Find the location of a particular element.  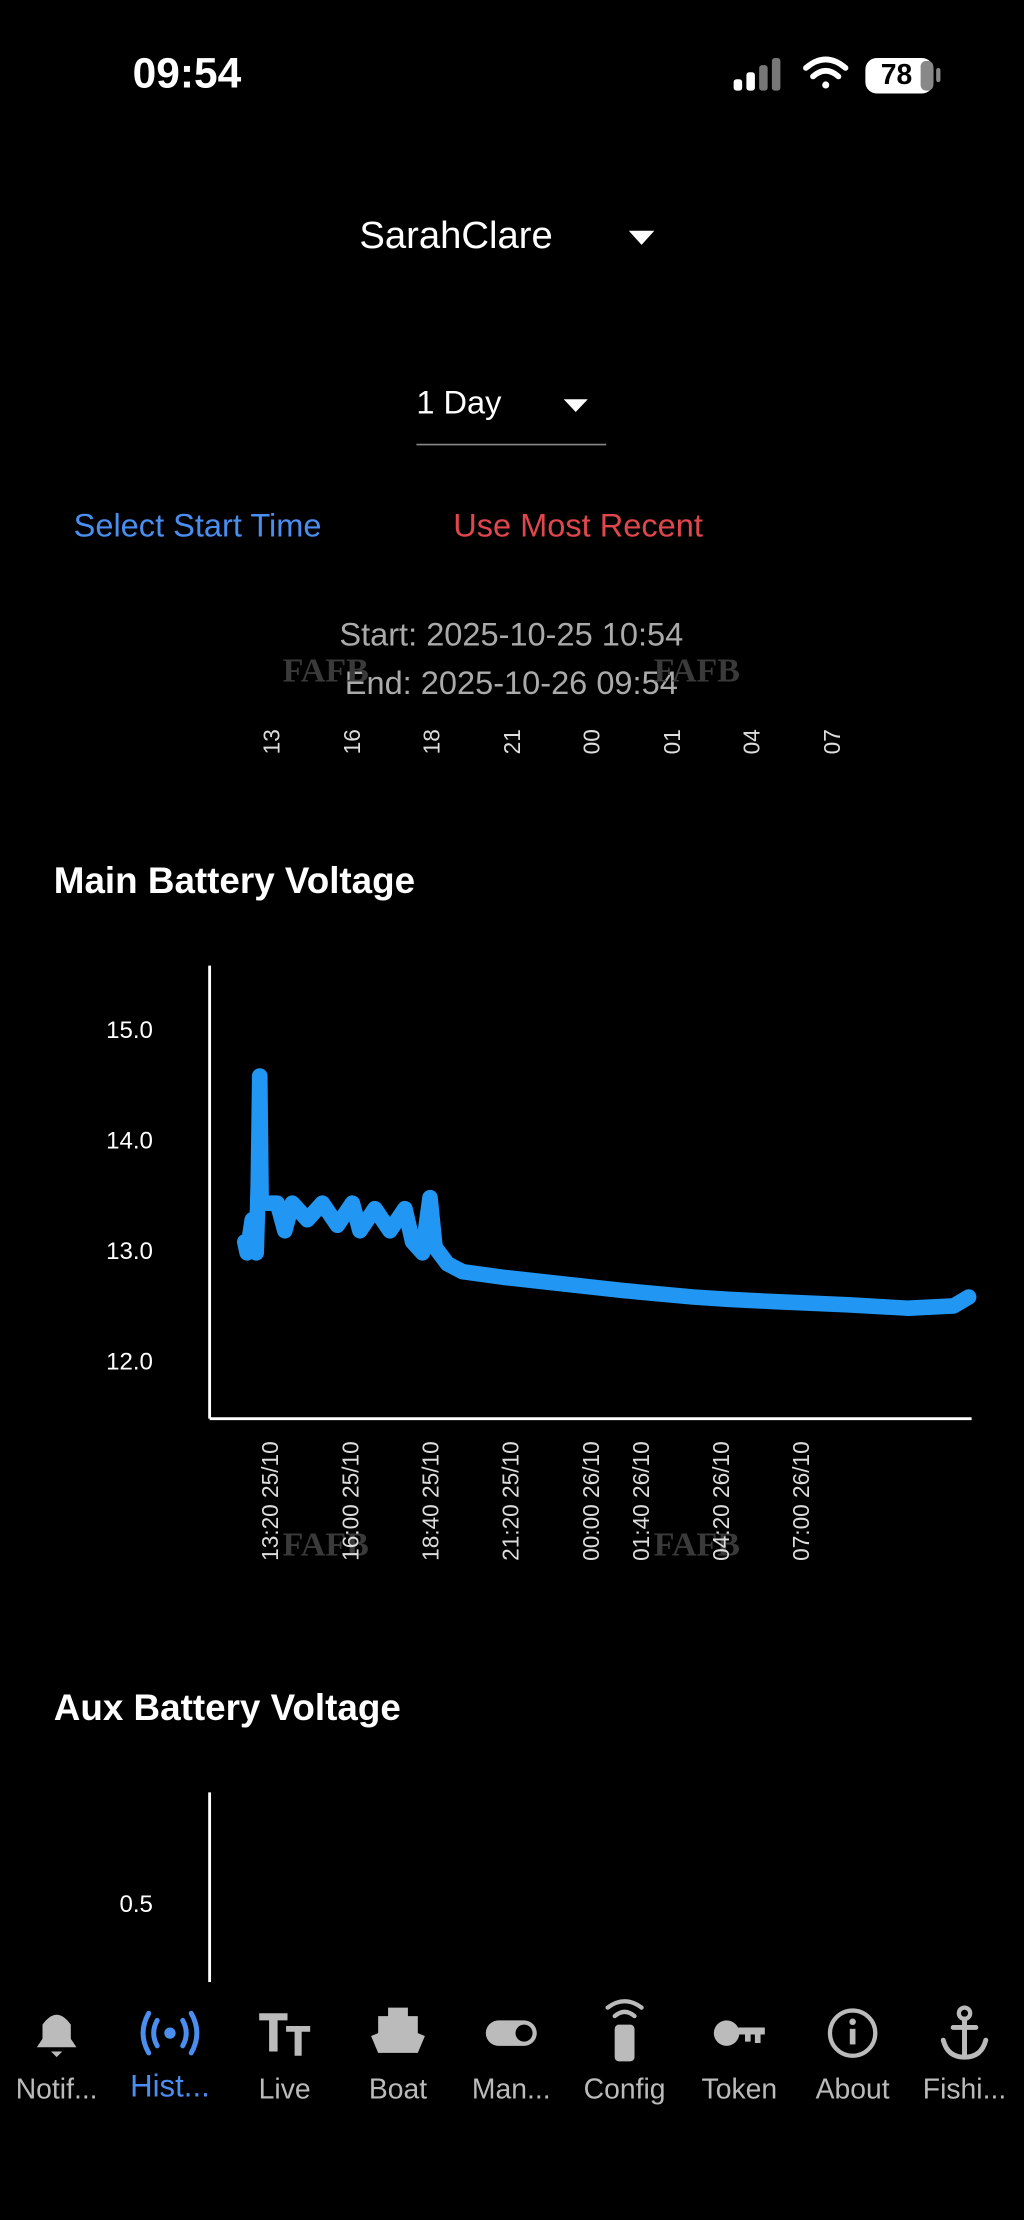

signal-icon is located at coordinates (757, 74).